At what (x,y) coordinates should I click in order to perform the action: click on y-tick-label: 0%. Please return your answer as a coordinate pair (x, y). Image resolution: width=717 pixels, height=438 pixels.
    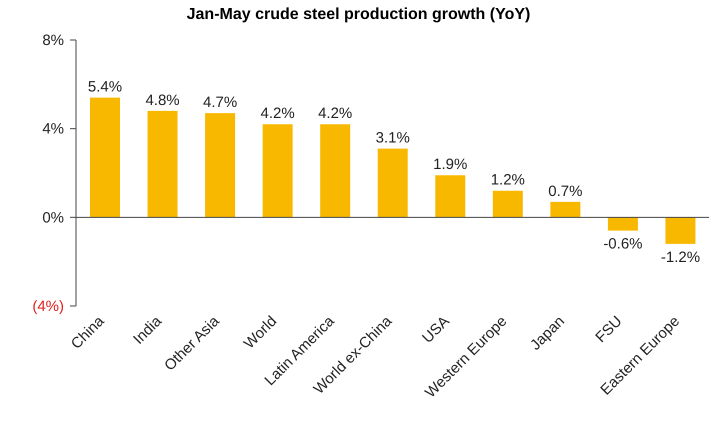
    Looking at the image, I should click on (53, 217).